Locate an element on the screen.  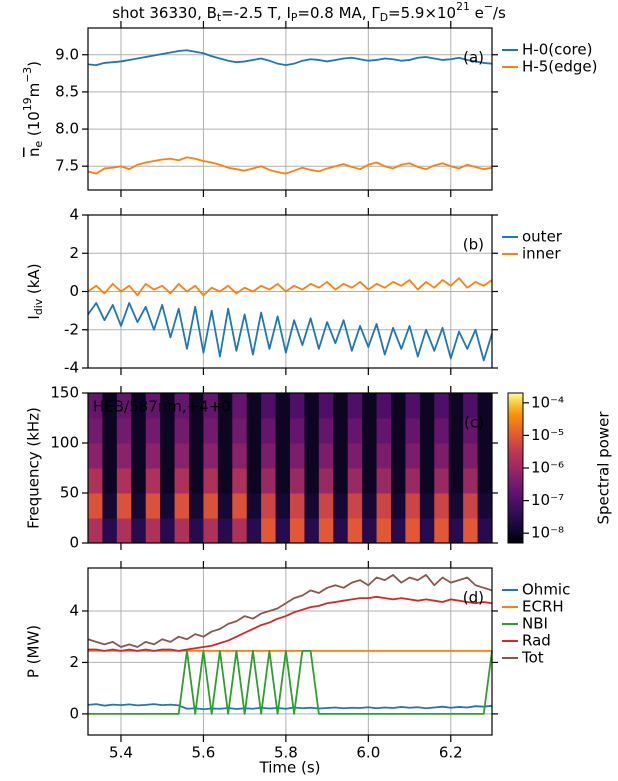
y-axis-label: P (MW) is located at coordinates (34, 651).